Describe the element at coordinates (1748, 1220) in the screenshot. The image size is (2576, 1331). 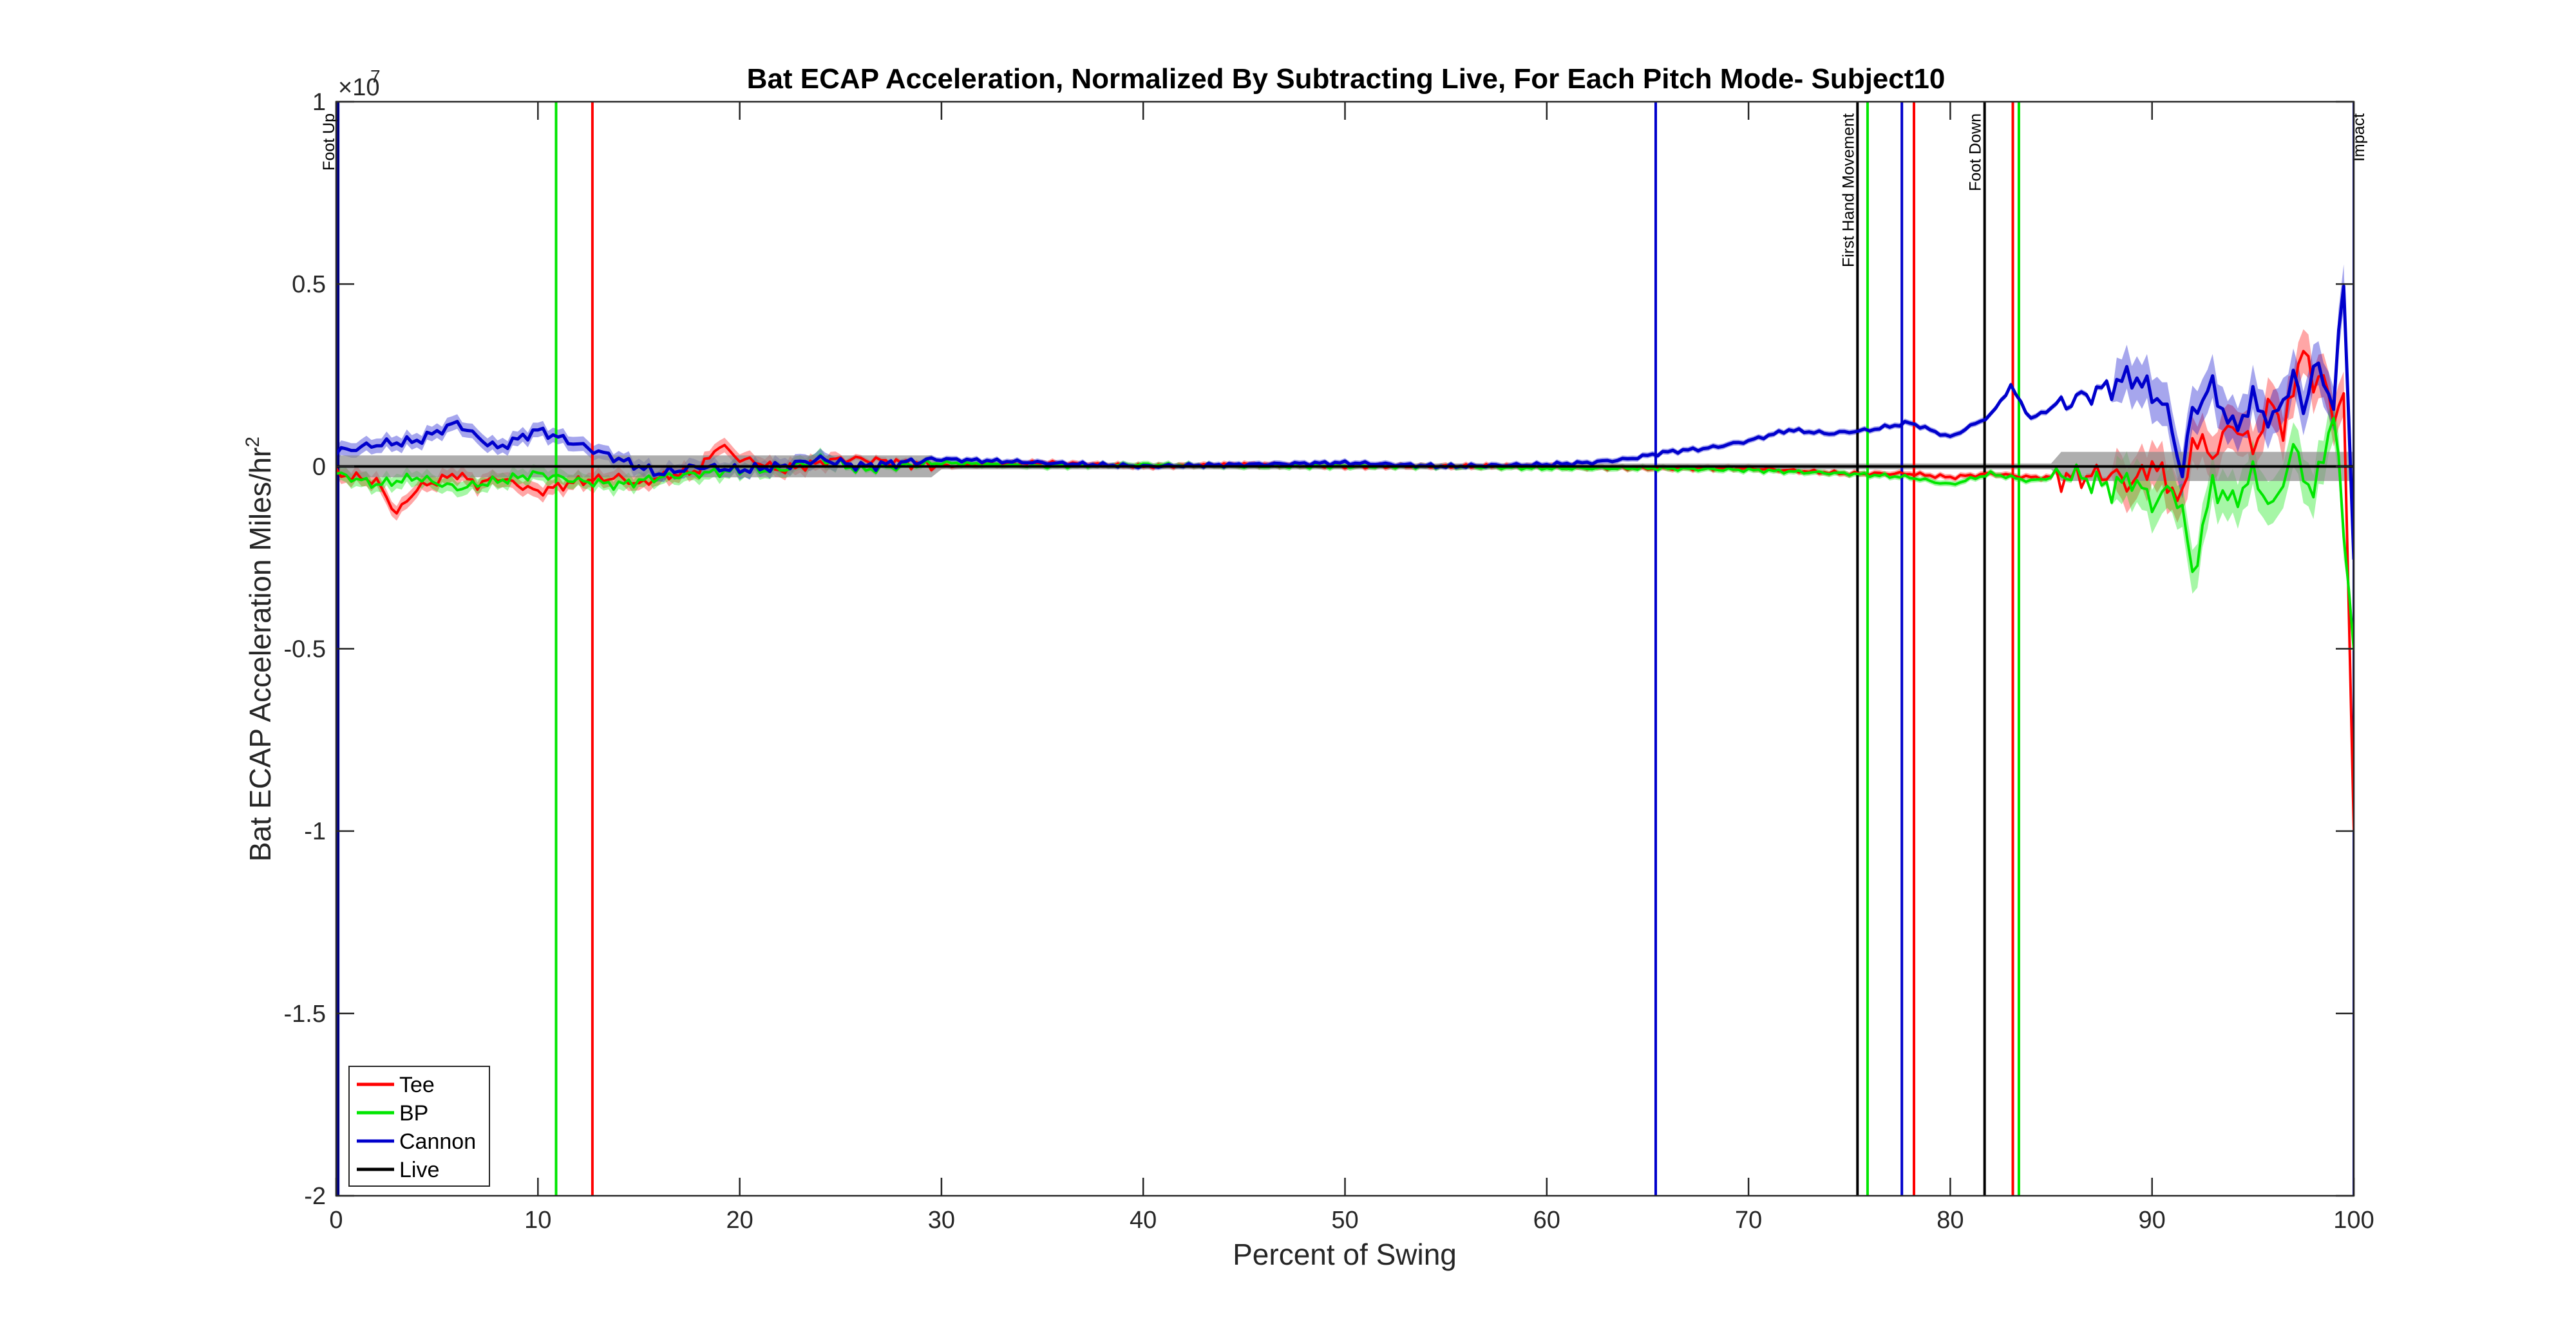
I see `x-tick-label: 70` at that location.